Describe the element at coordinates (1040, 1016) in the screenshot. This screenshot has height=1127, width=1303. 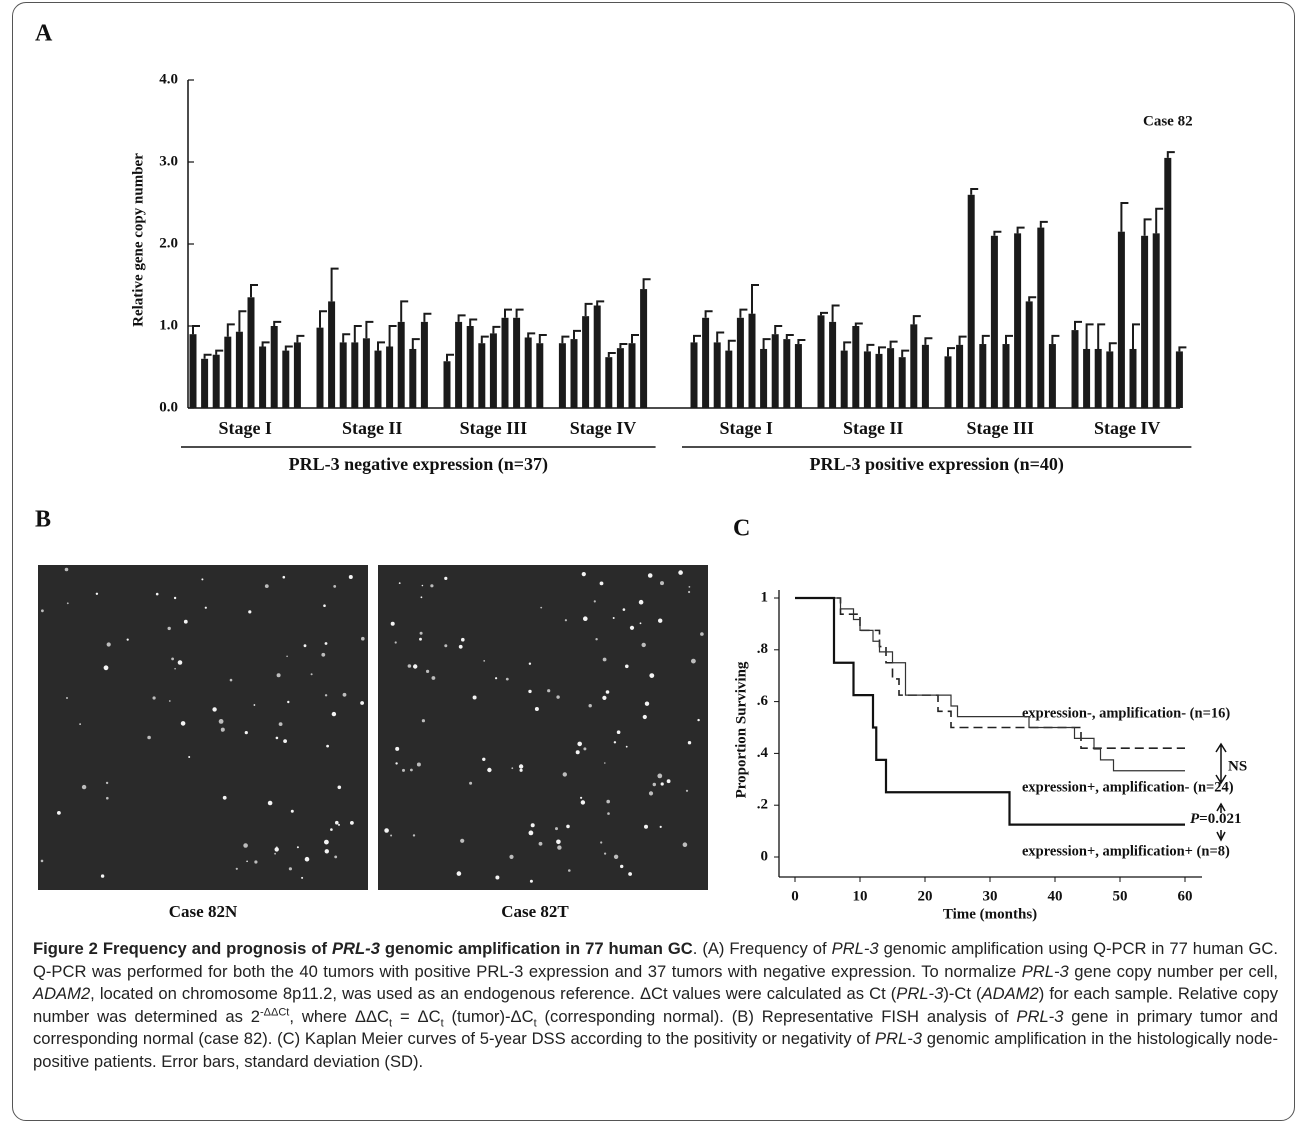
I see `caption-text: PRL-3` at that location.